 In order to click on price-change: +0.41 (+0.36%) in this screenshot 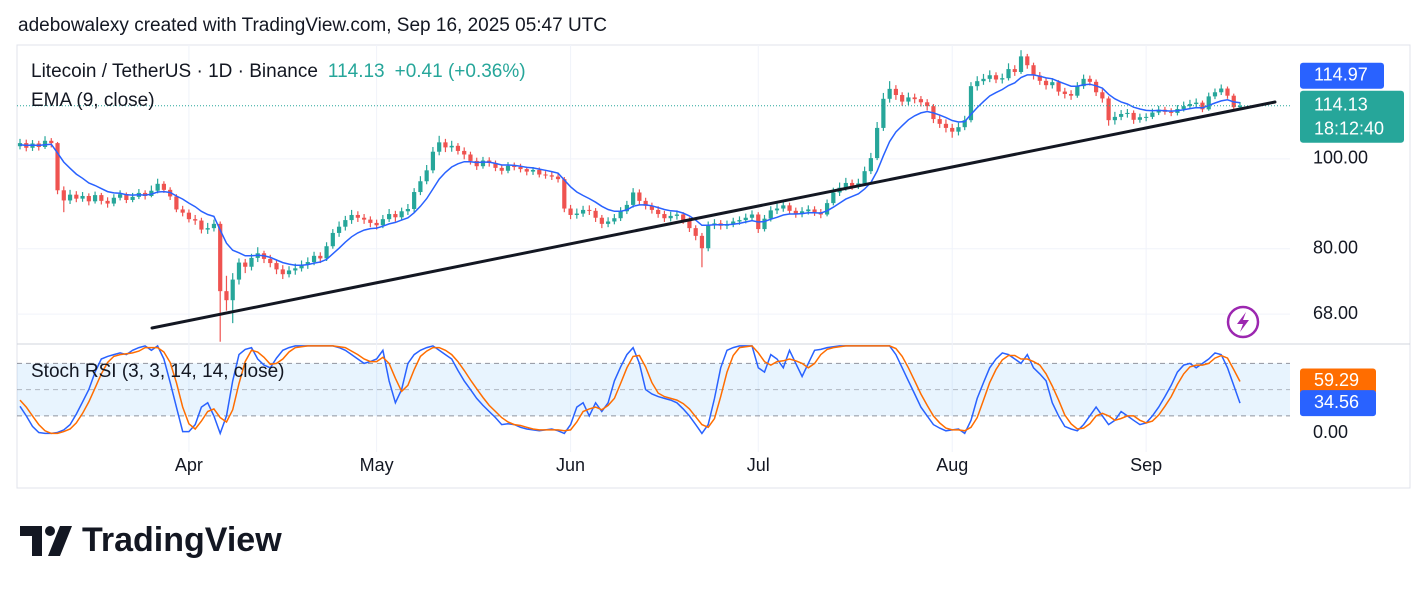, I will do `click(460, 71)`.